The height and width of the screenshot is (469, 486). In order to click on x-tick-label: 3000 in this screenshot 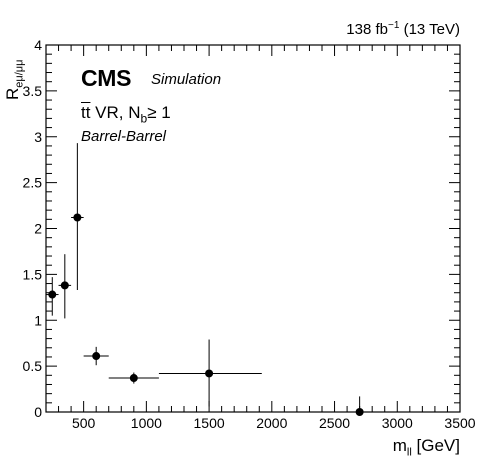, I will do `click(397, 423)`.